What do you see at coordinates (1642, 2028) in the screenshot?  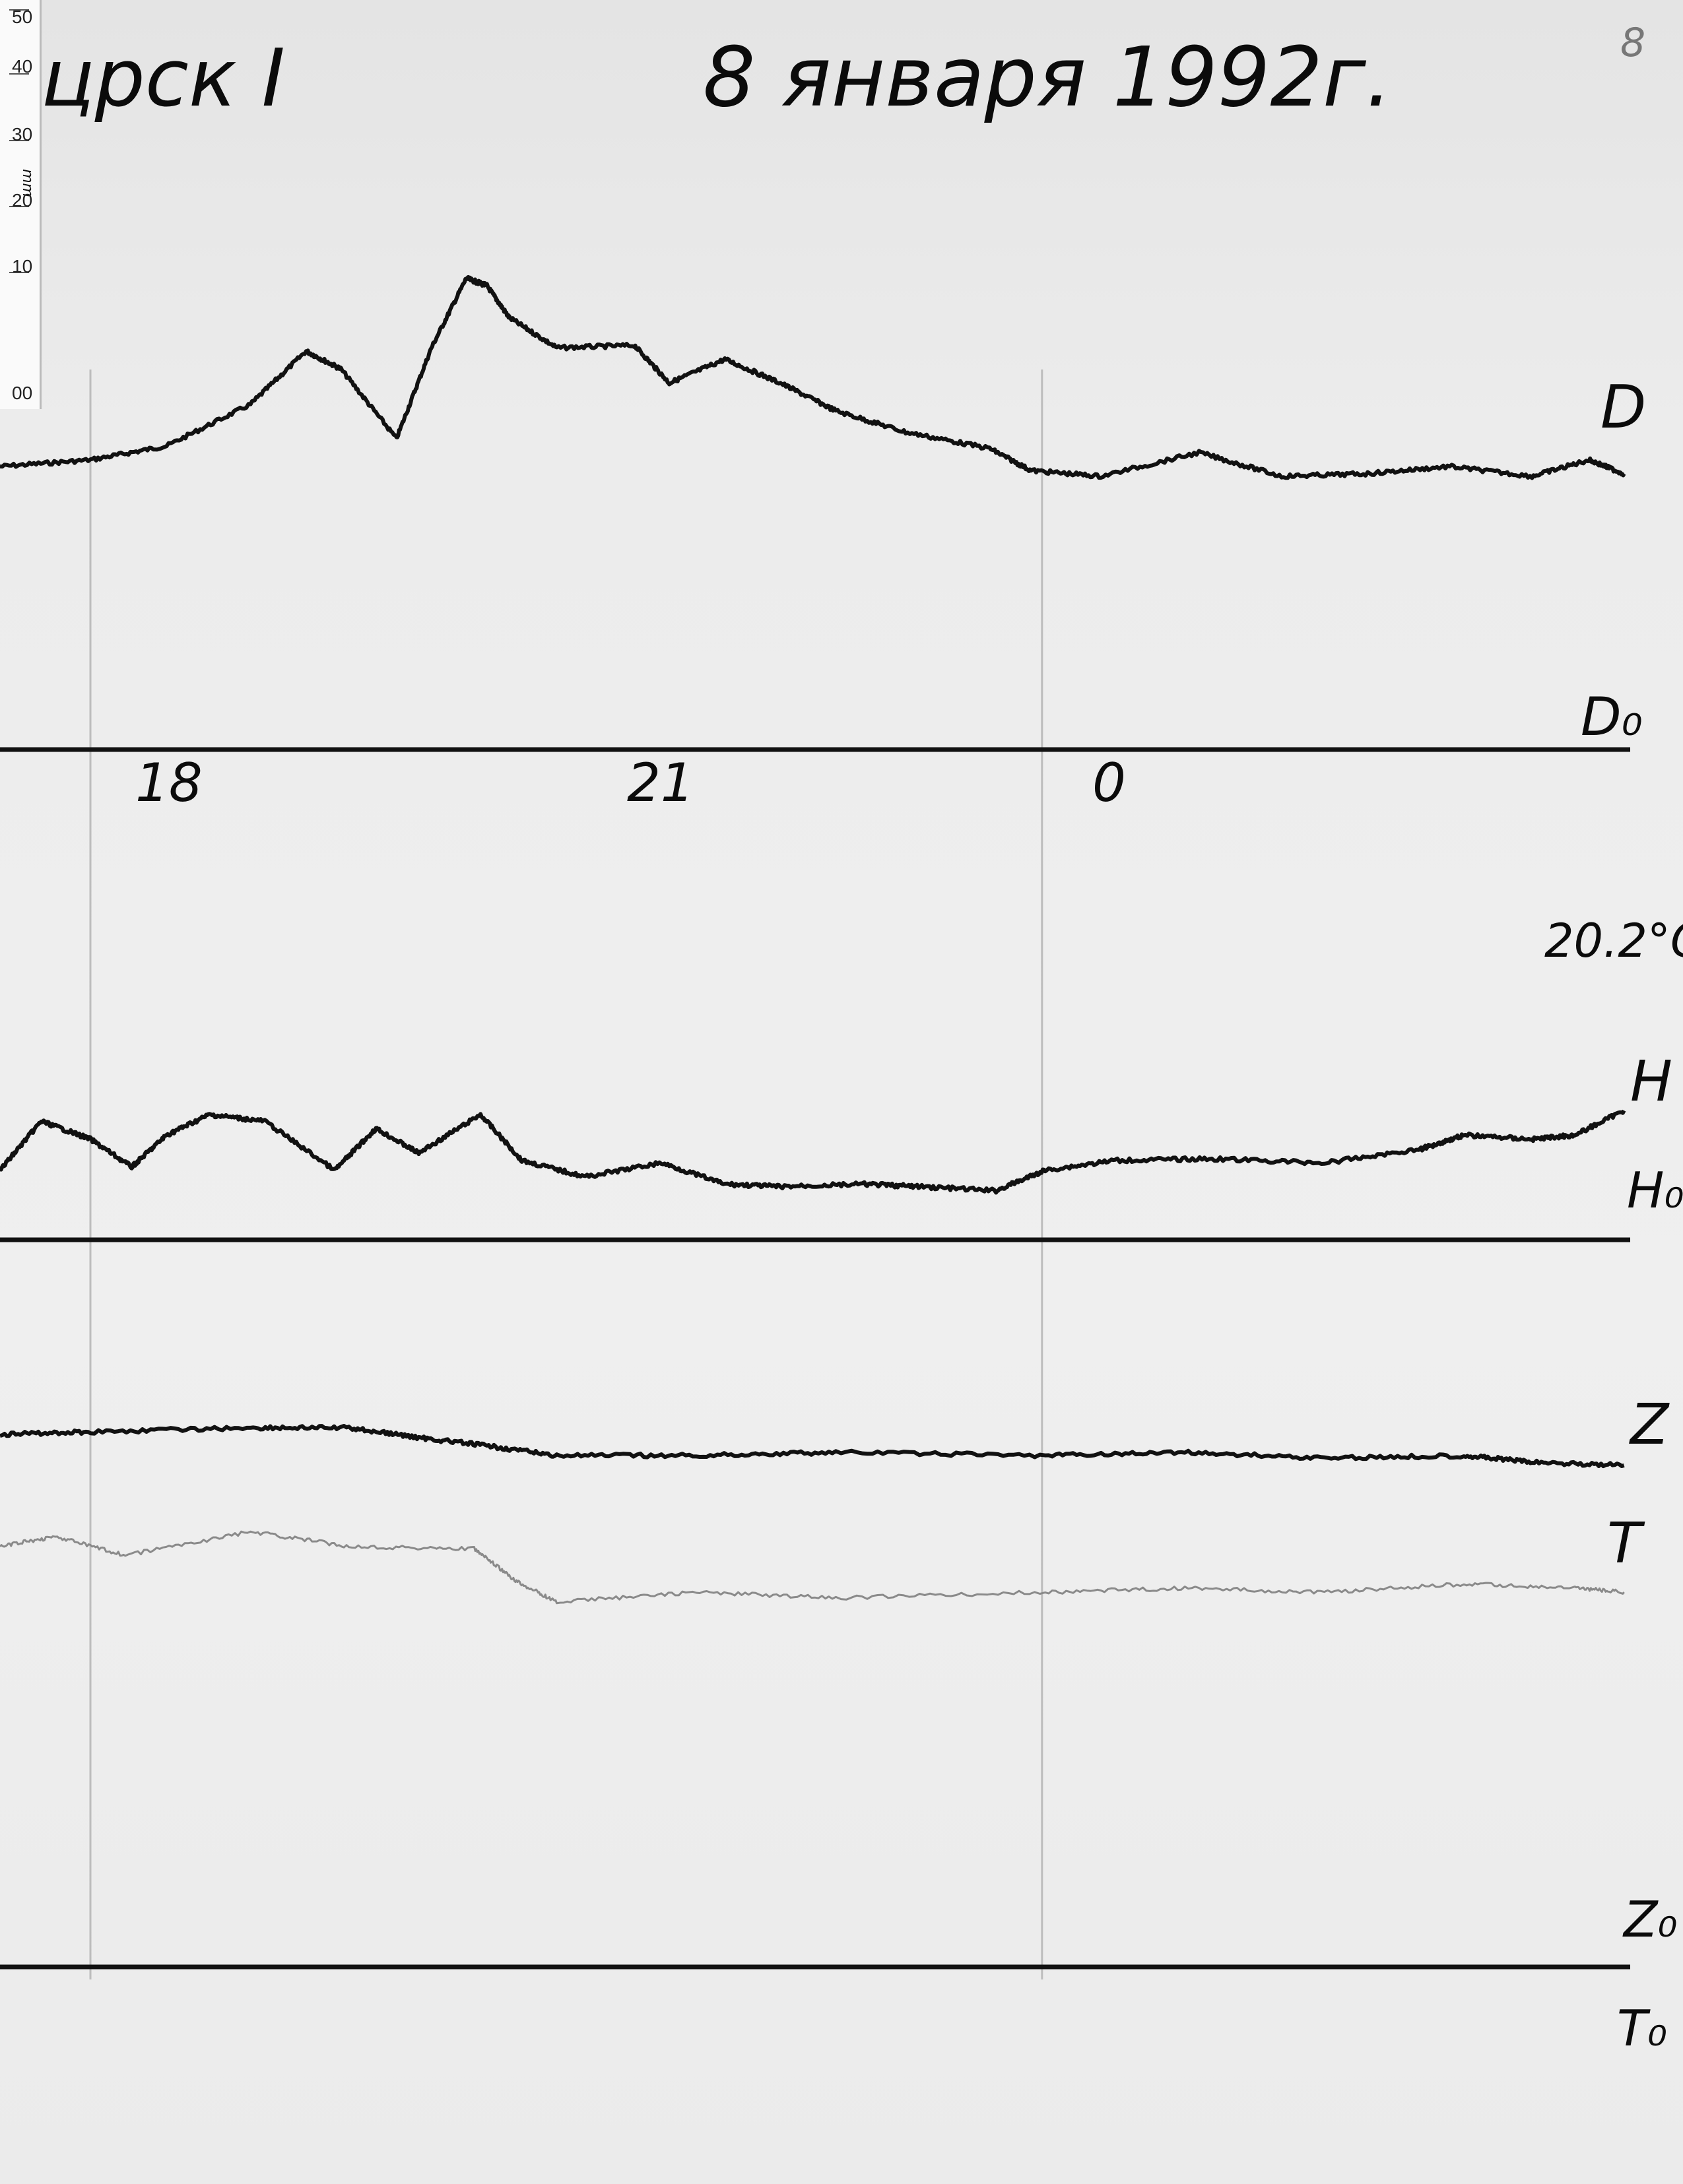 I see `label-t0: T₀` at bounding box center [1642, 2028].